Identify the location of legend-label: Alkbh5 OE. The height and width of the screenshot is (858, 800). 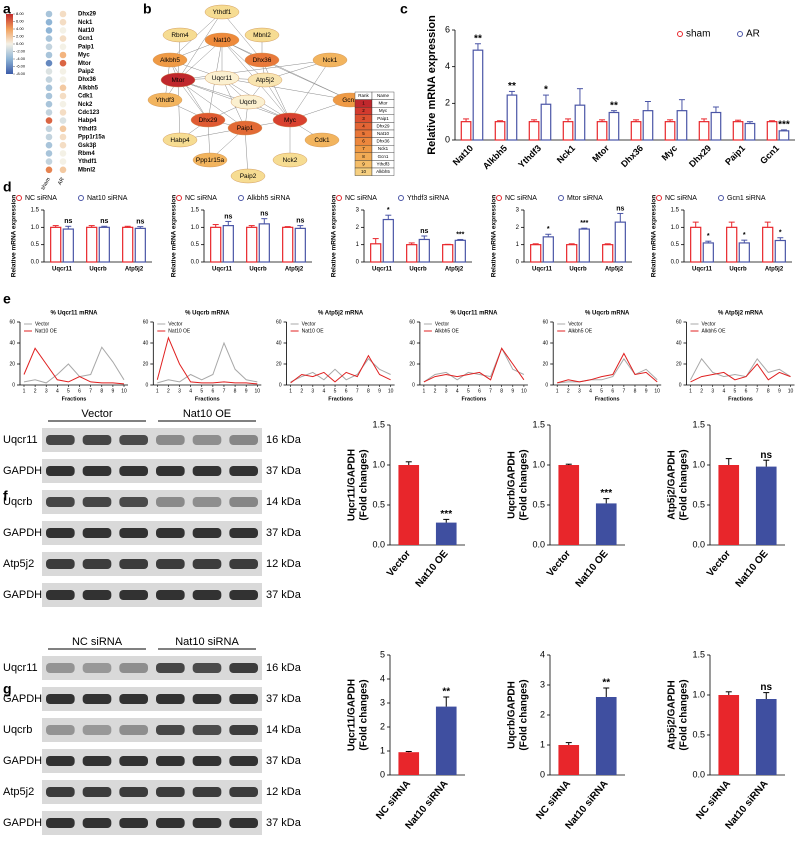
(714, 331).